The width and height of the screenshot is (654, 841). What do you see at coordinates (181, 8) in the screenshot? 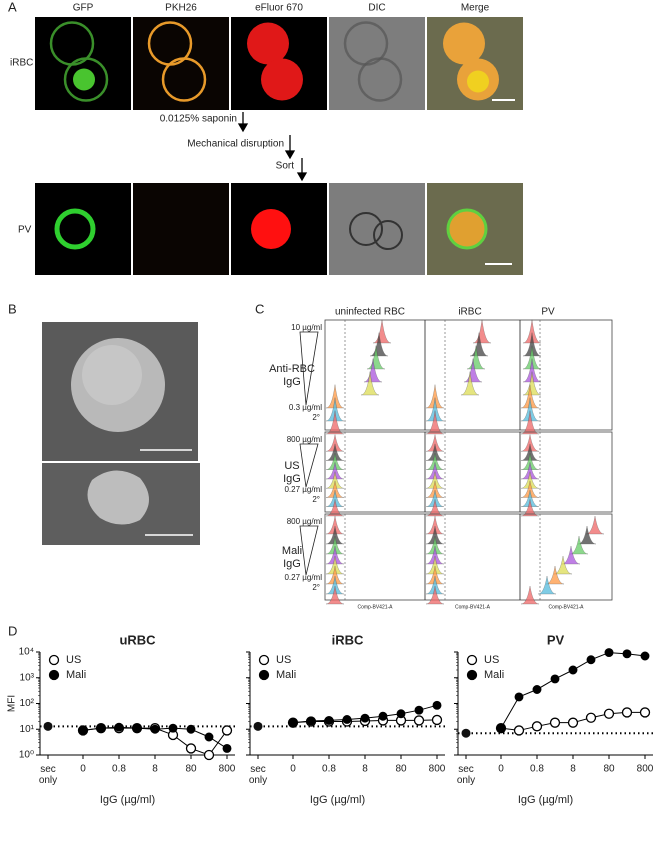
I see `channel-label: PKH26` at bounding box center [181, 8].